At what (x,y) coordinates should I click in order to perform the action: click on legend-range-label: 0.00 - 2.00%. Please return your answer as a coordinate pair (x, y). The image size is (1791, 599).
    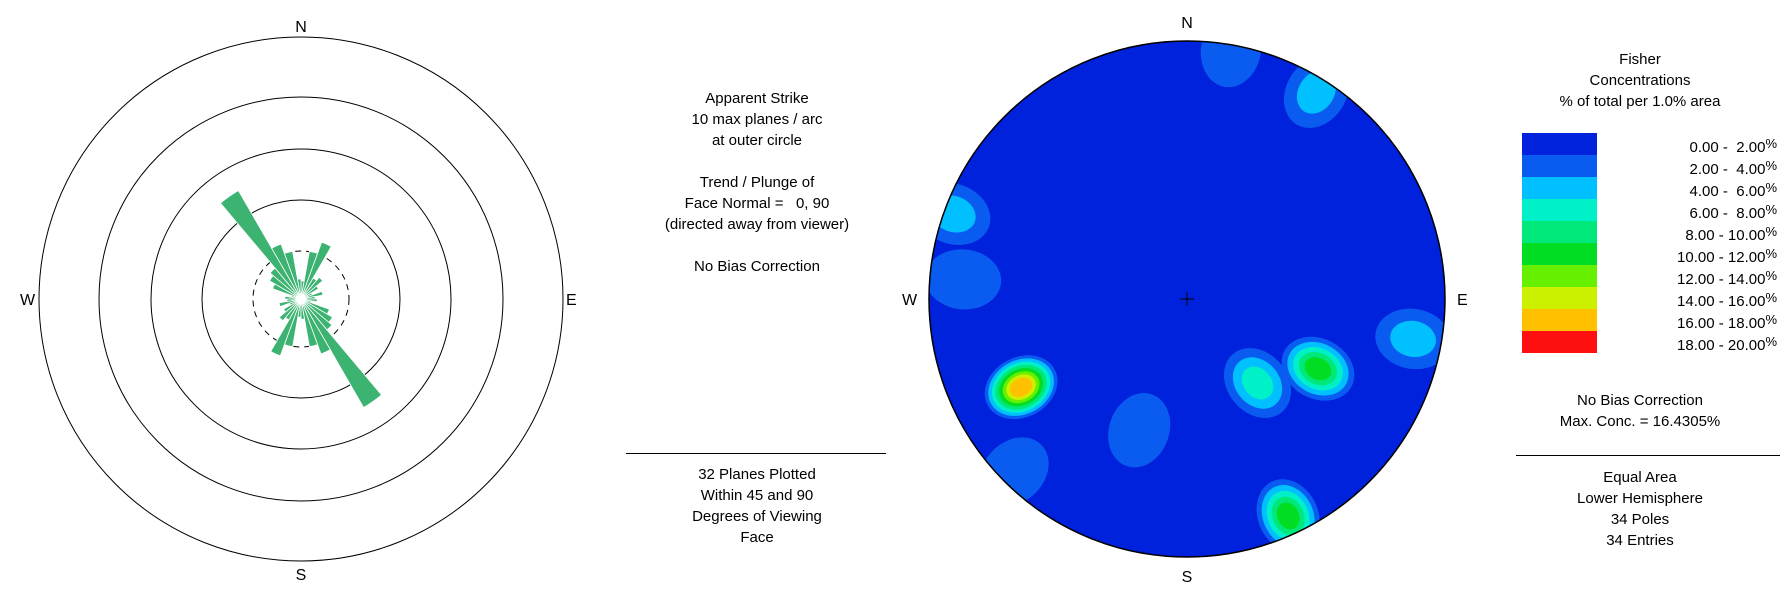
    Looking at the image, I should click on (1697, 146).